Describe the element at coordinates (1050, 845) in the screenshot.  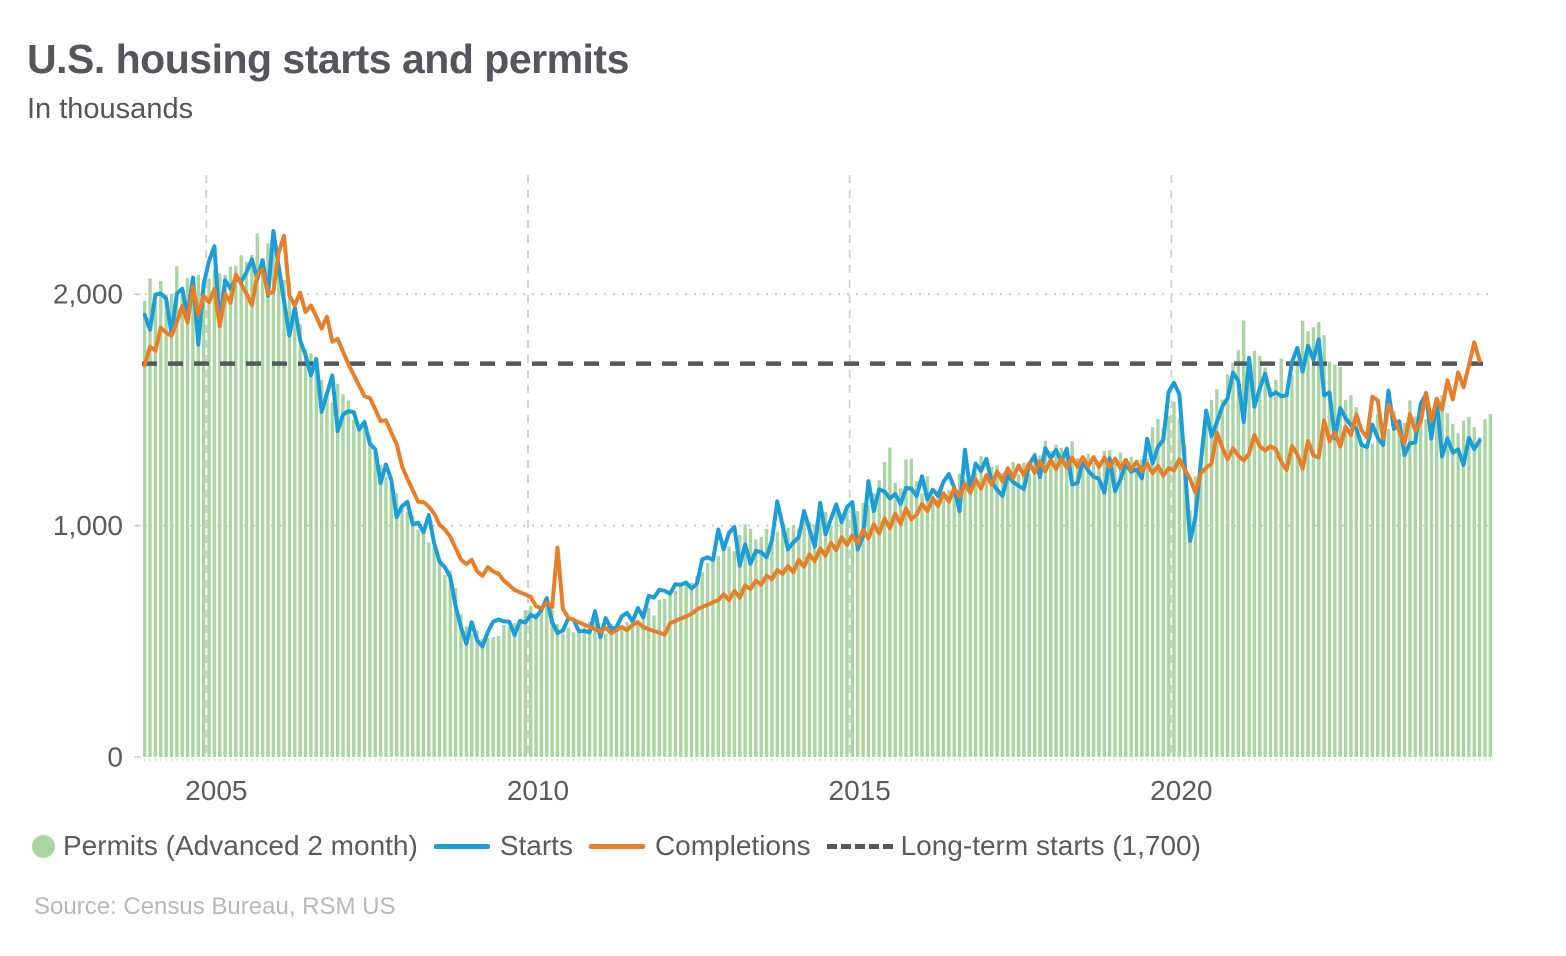
I see `legend-label-longterm: Long-term starts (1,700)` at that location.